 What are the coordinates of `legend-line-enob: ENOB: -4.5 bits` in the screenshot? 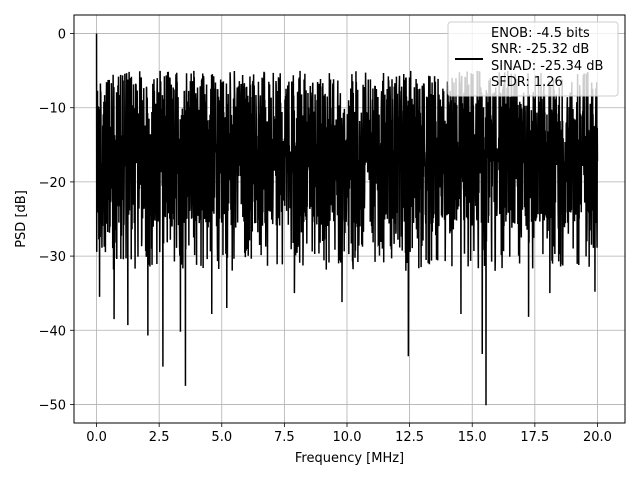 It's located at (540, 33).